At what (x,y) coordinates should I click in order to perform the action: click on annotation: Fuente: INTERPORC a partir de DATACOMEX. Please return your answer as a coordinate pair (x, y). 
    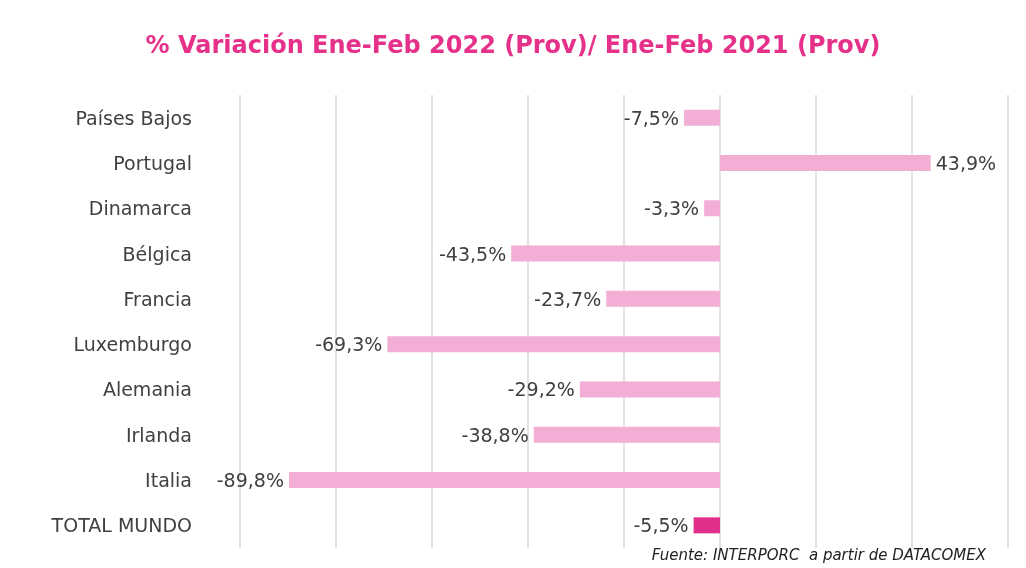
    Looking at the image, I should click on (819, 554).